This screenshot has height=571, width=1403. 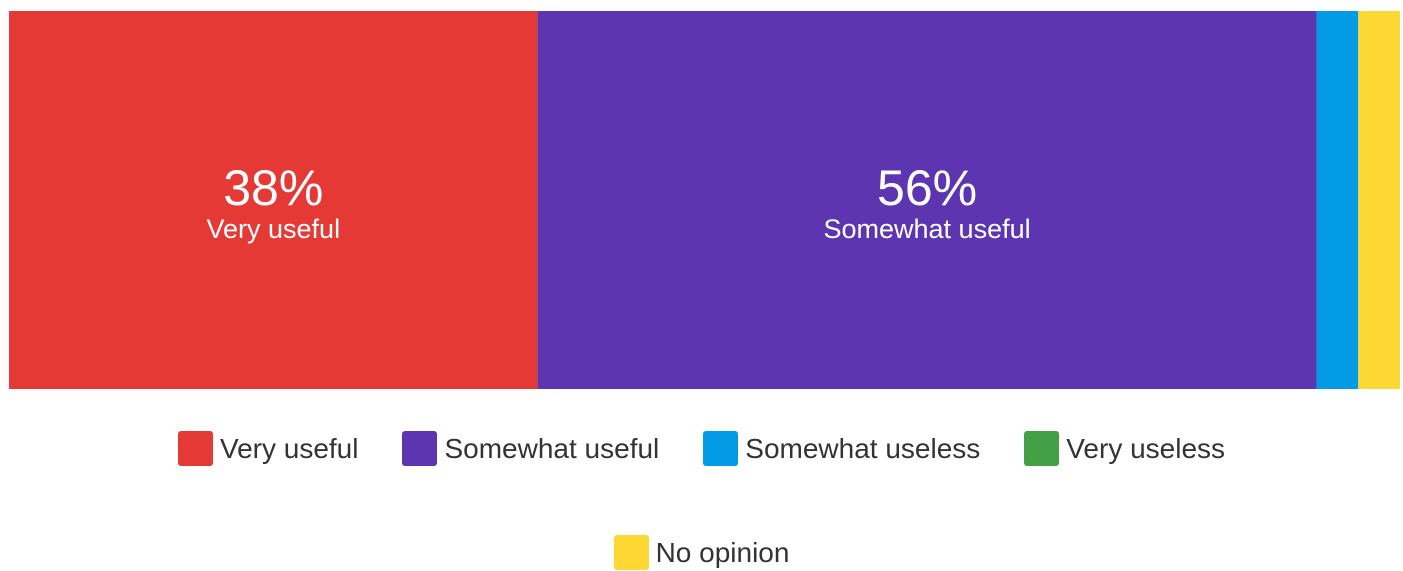 I want to click on value-label-somewhat-useful: 56%, so click(x=927, y=188).